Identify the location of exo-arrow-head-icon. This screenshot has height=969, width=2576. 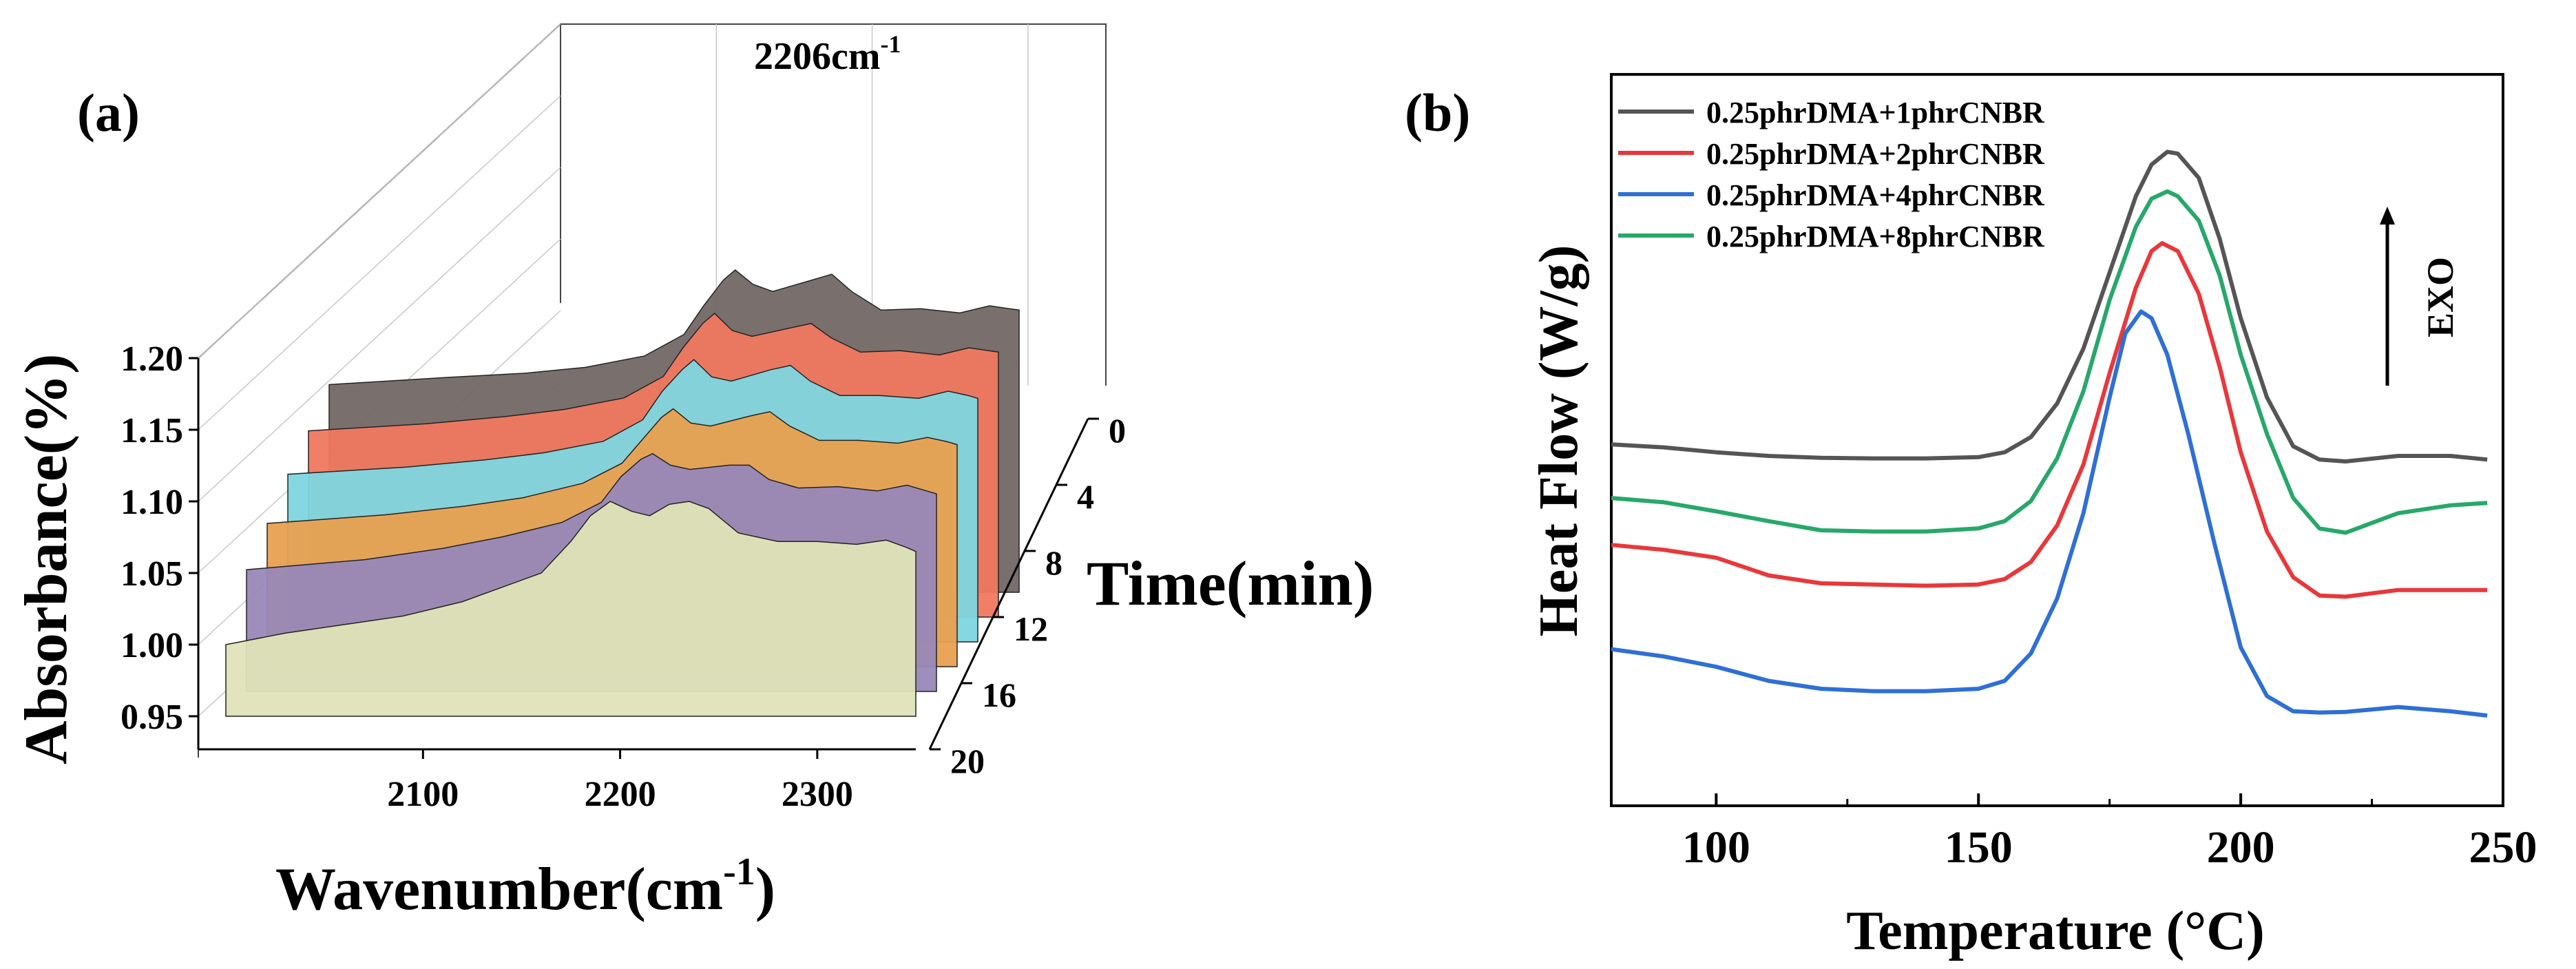
(2387, 216).